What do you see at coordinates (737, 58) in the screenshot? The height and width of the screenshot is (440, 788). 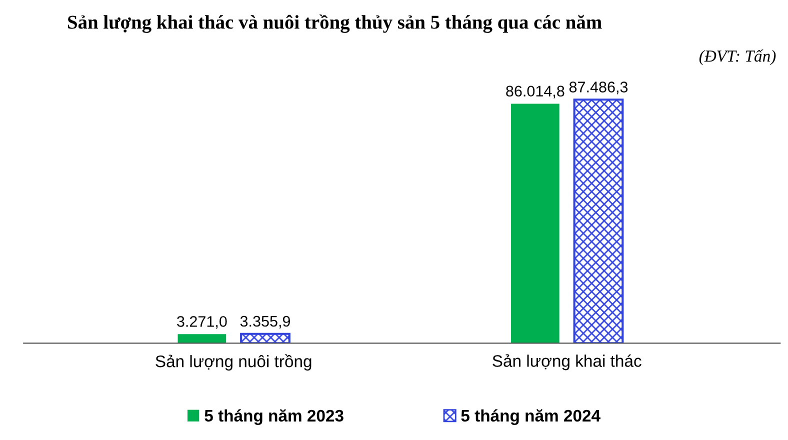 I see `text: (ĐVT: Tấn)` at bounding box center [737, 58].